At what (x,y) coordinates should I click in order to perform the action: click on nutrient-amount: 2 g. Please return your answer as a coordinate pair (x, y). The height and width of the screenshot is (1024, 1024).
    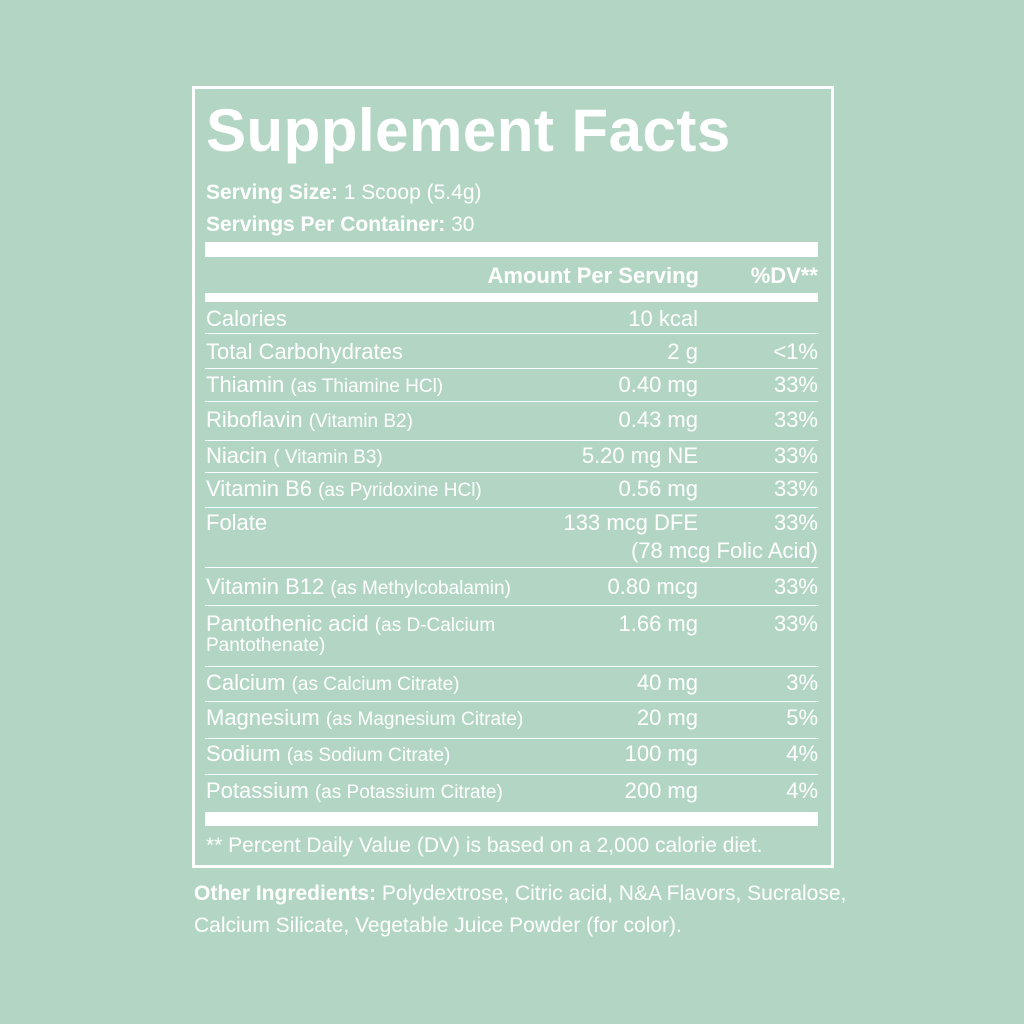
    Looking at the image, I should click on (682, 351).